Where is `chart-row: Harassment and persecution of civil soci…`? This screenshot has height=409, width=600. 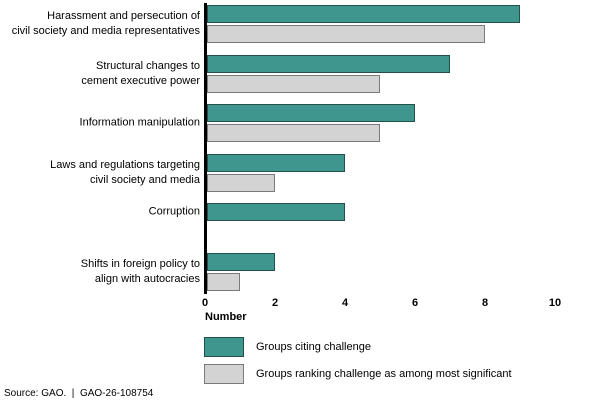
chart-row: Harassment and persecution of civil soci… is located at coordinates (300, 24).